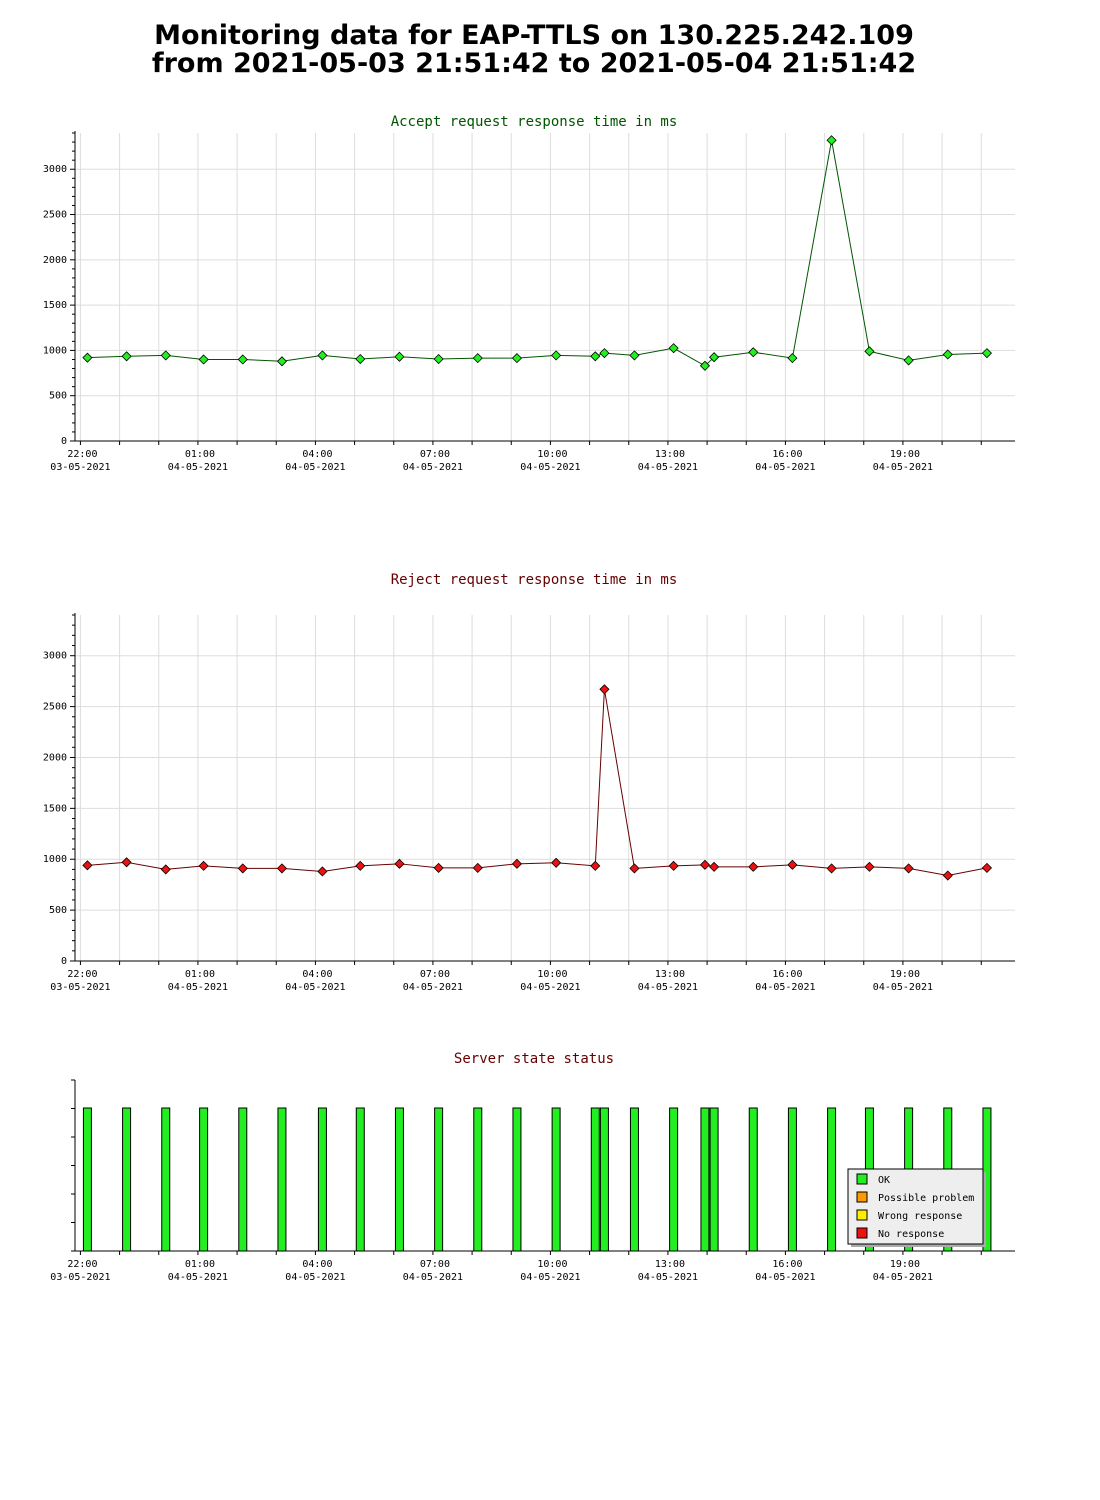  I want to click on y-tick-label: 500, so click(58, 910).